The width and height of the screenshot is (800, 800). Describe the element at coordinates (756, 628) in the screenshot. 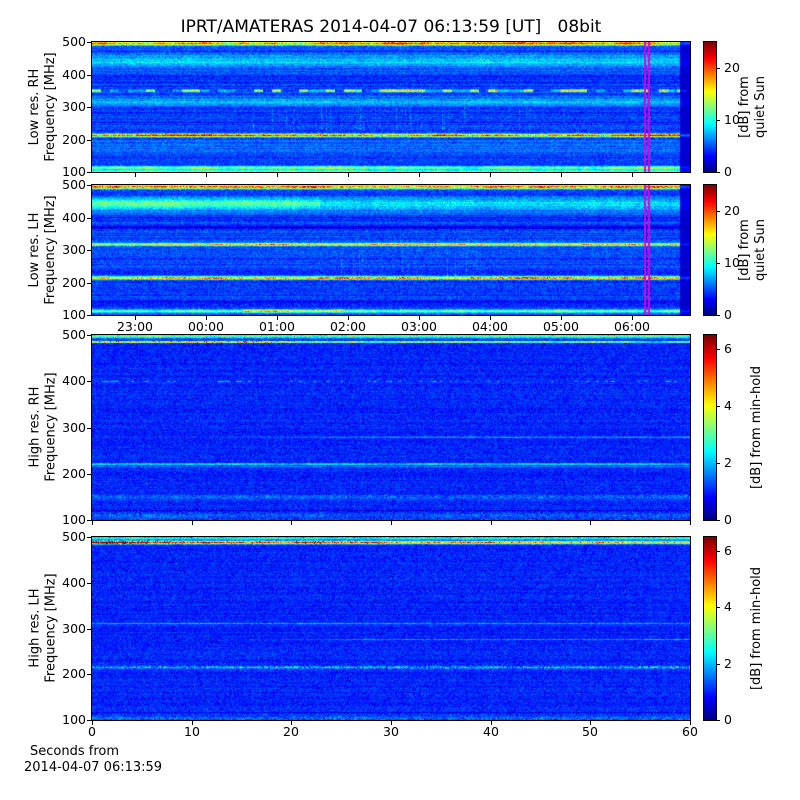

I see `colorbar-label-min-hold-lh: [dB] from min-hold` at that location.